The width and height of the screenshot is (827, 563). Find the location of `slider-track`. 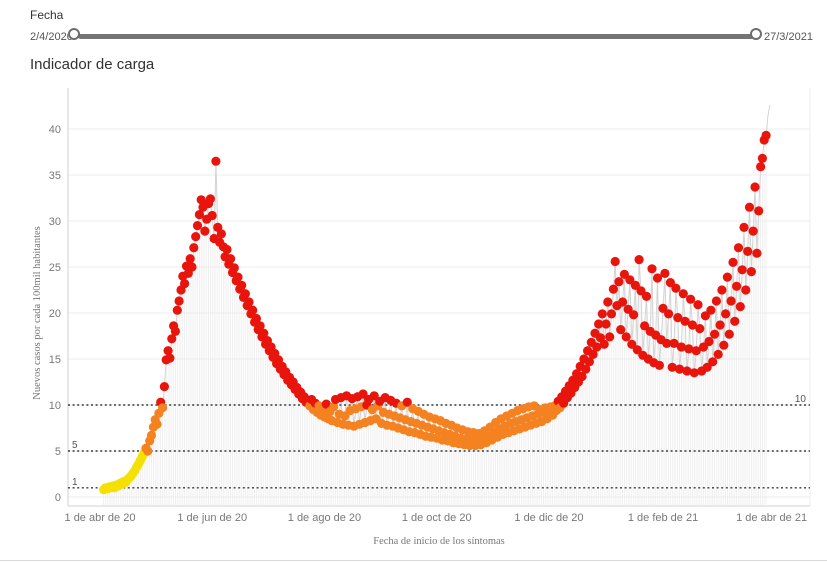

slider-track is located at coordinates (416, 36).